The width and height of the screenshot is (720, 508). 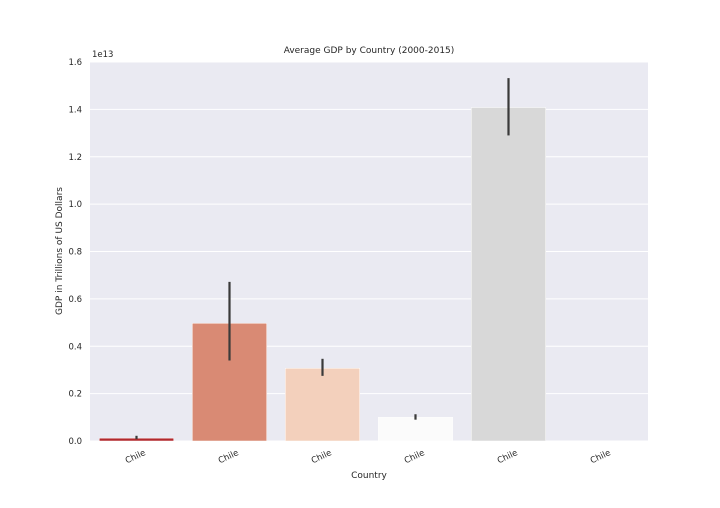 What do you see at coordinates (75, 110) in the screenshot?
I see `y-tick-label: 1.4` at bounding box center [75, 110].